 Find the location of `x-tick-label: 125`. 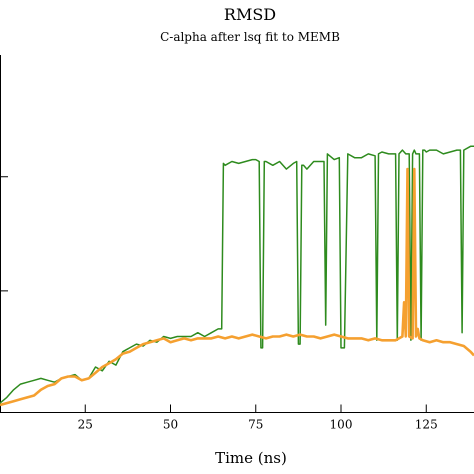

x-tick-label: 125 is located at coordinates (426, 425).